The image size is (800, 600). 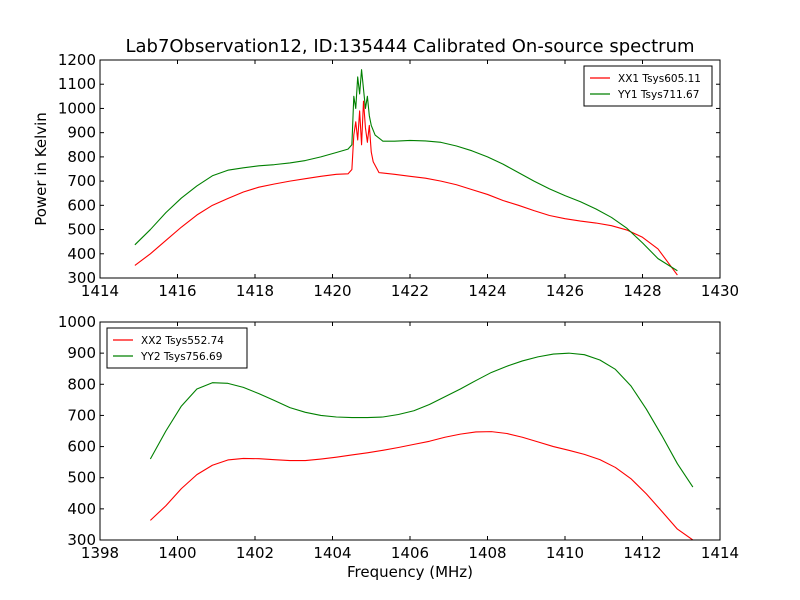 What do you see at coordinates (332, 553) in the screenshot?
I see `x-tick-label: 1404` at bounding box center [332, 553].